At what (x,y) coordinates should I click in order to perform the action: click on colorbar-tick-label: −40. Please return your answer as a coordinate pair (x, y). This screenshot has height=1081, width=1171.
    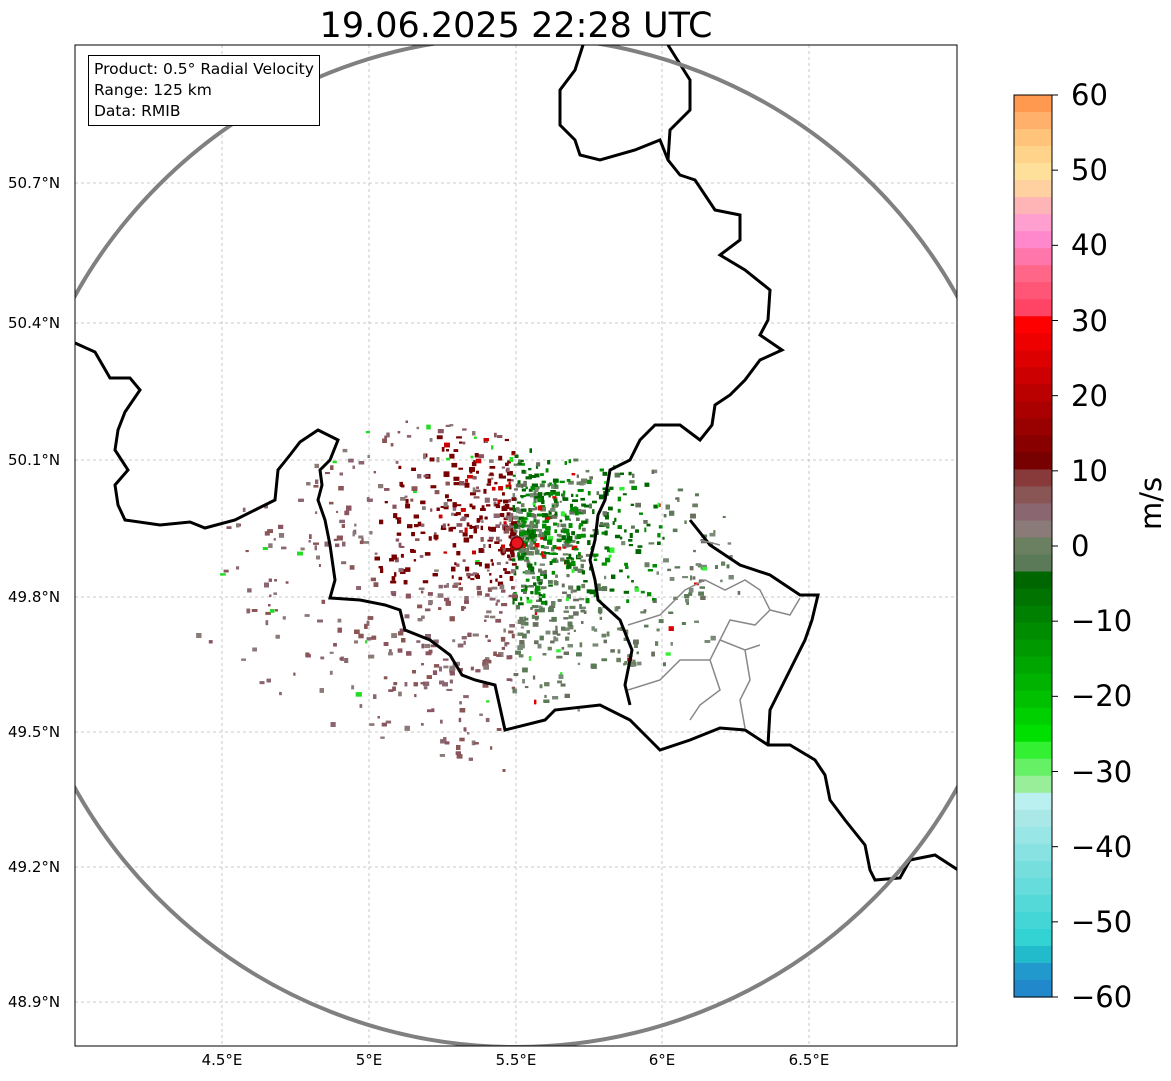
    Looking at the image, I should click on (1102, 846).